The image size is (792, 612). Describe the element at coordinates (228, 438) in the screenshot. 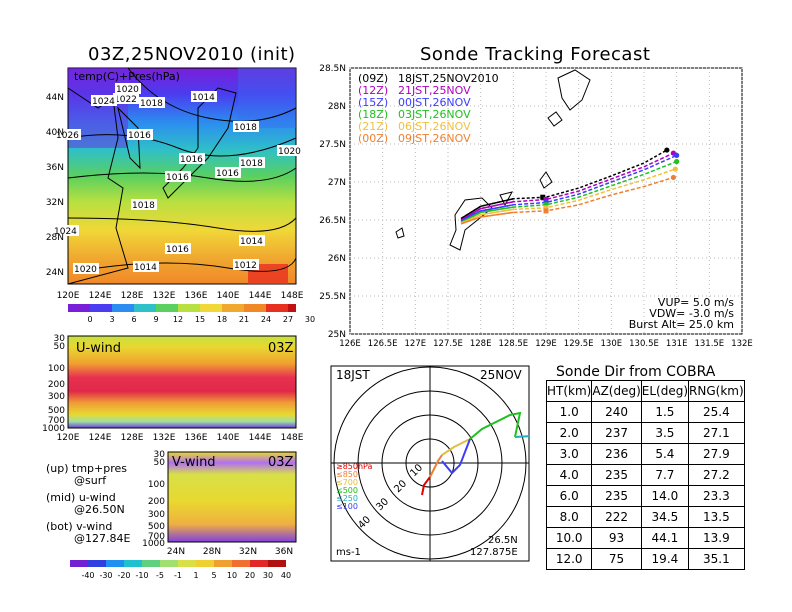

I see `u-wind-lon-tick: 140E` at that location.